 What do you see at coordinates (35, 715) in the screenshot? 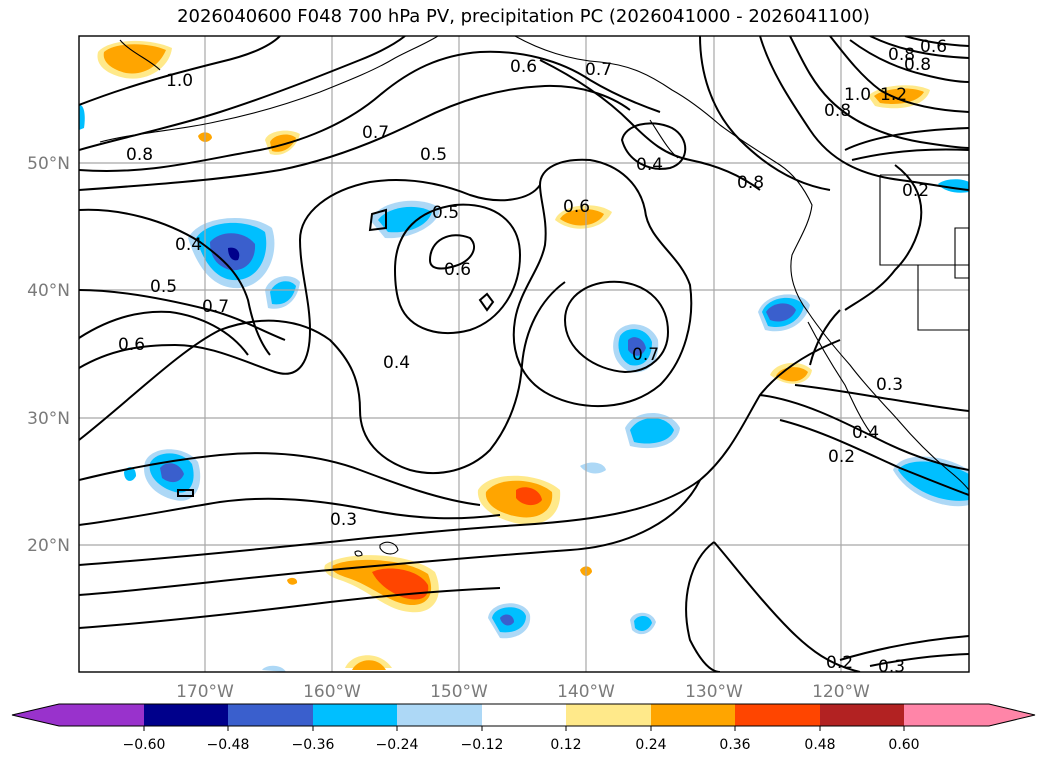
I see `colorbar-extend-min` at bounding box center [35, 715].